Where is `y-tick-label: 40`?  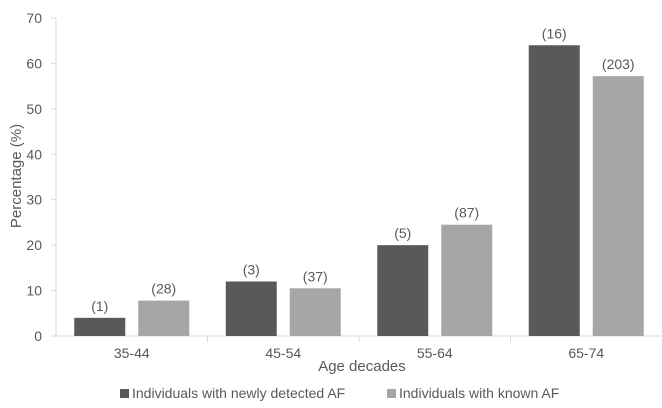 y-tick-label: 40 is located at coordinates (34, 154).